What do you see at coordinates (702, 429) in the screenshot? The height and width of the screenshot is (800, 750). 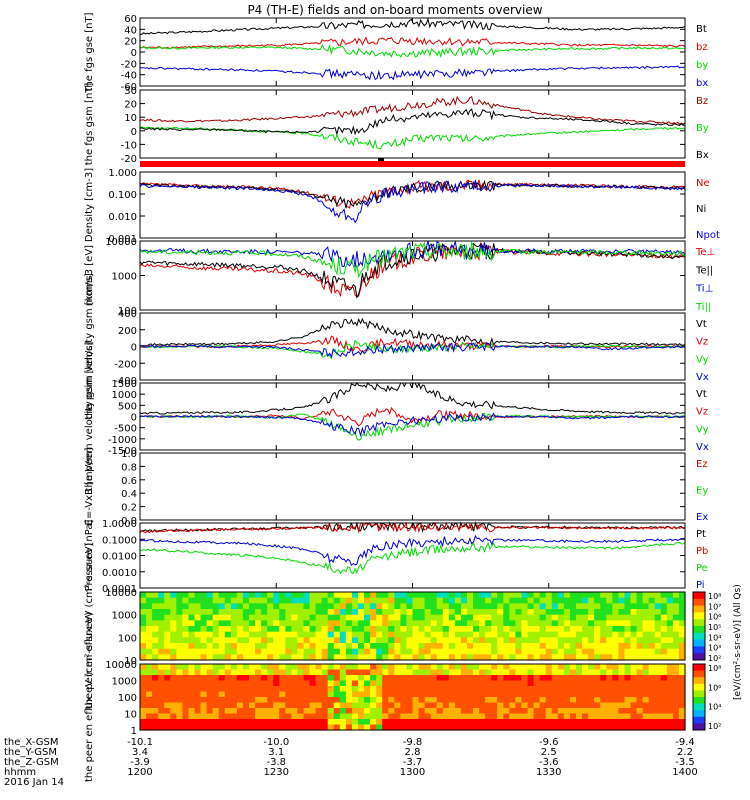 I see `legend-Vy: Vy` at bounding box center [702, 429].